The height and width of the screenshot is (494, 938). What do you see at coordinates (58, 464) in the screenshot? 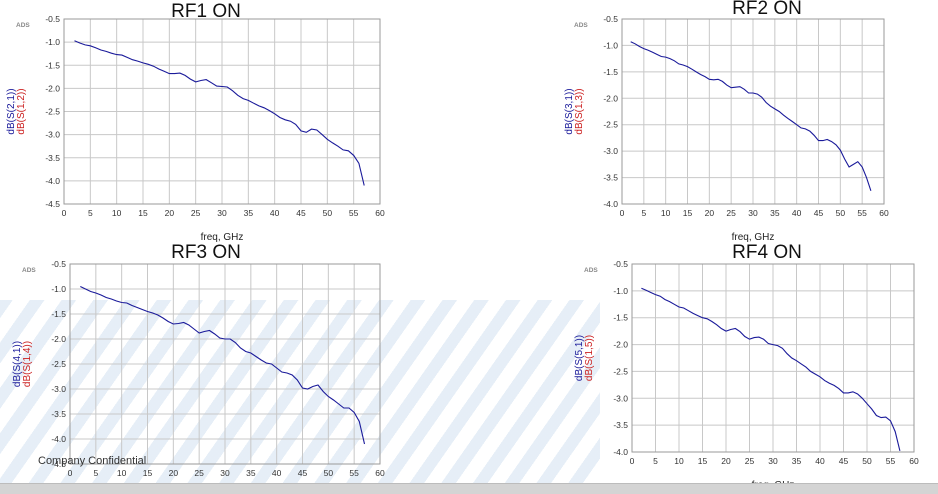
I see `y-tick-label: -4.5` at bounding box center [58, 464].